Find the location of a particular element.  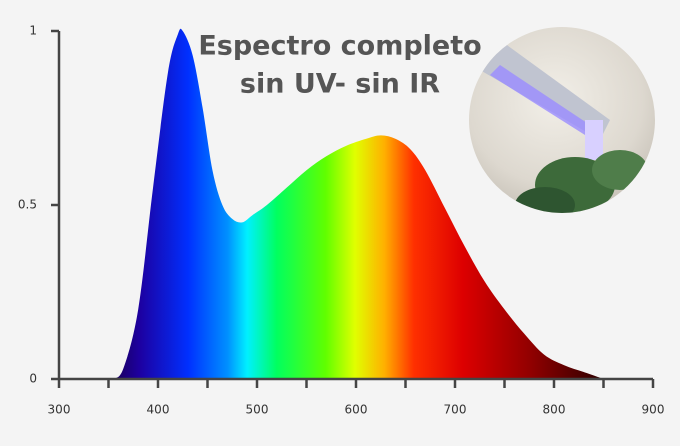

x-tick-label: 500 is located at coordinates (257, 410).